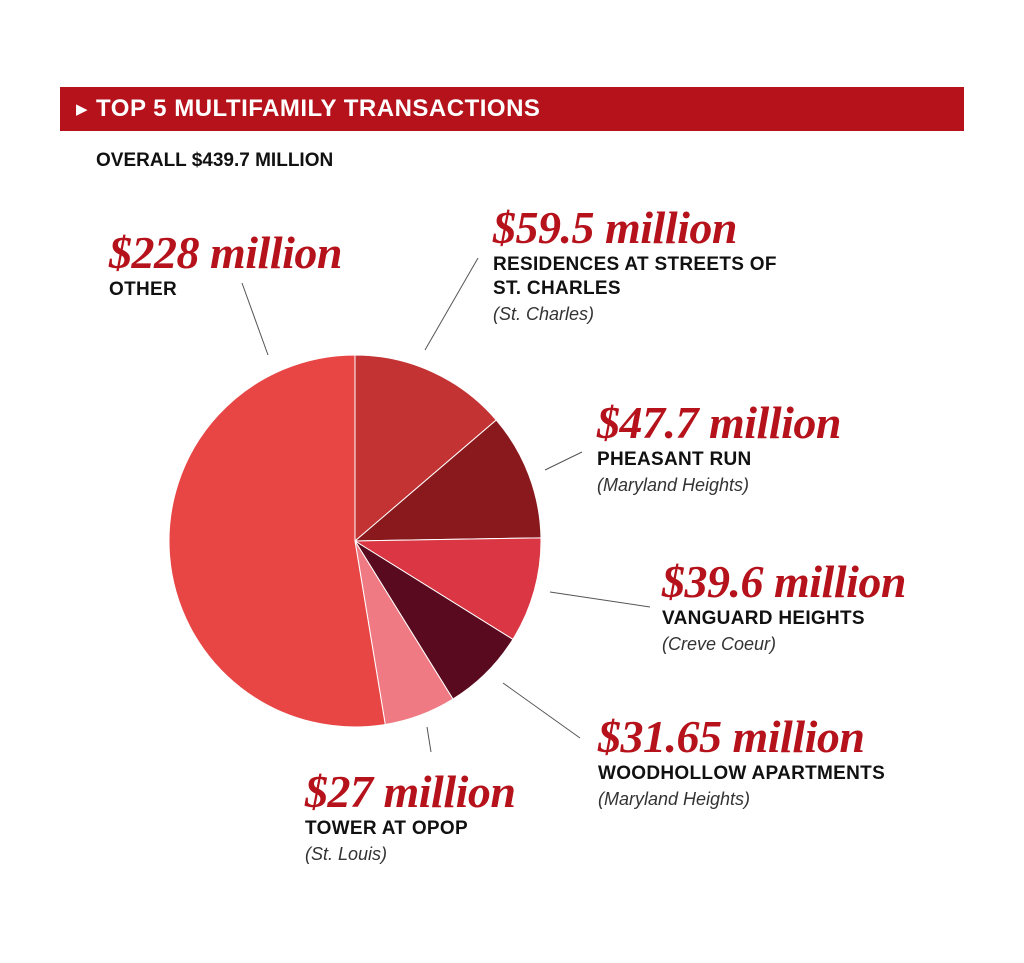  I want to click on chart-title: TOP 5 MULTIFAMILY TRANSACTIONS, so click(318, 108).